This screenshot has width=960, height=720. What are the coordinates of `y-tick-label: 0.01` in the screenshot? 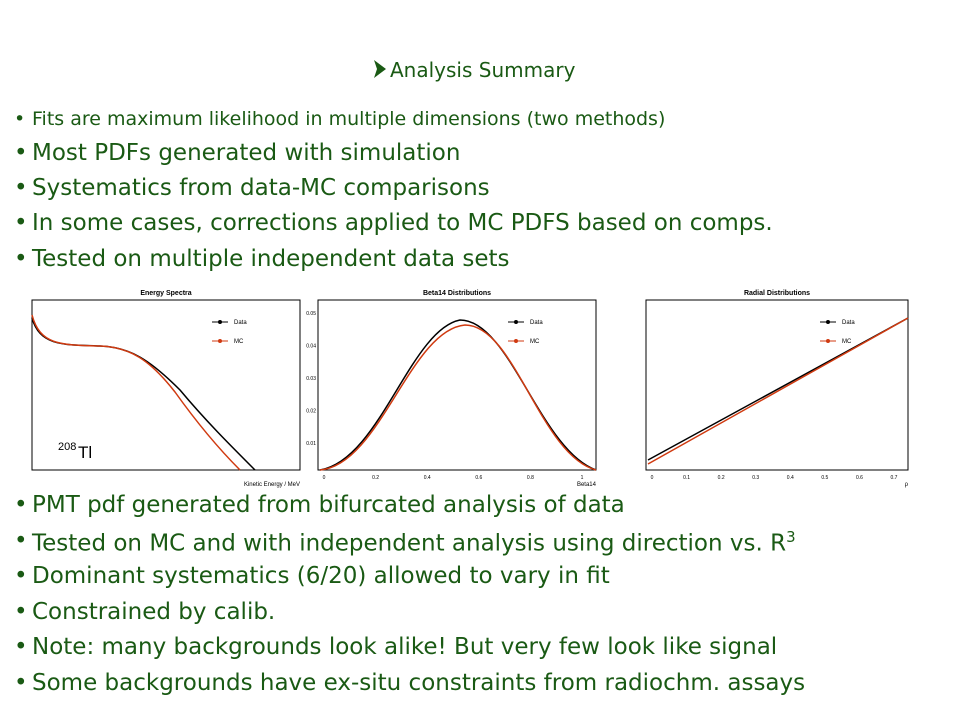 It's located at (311, 444).